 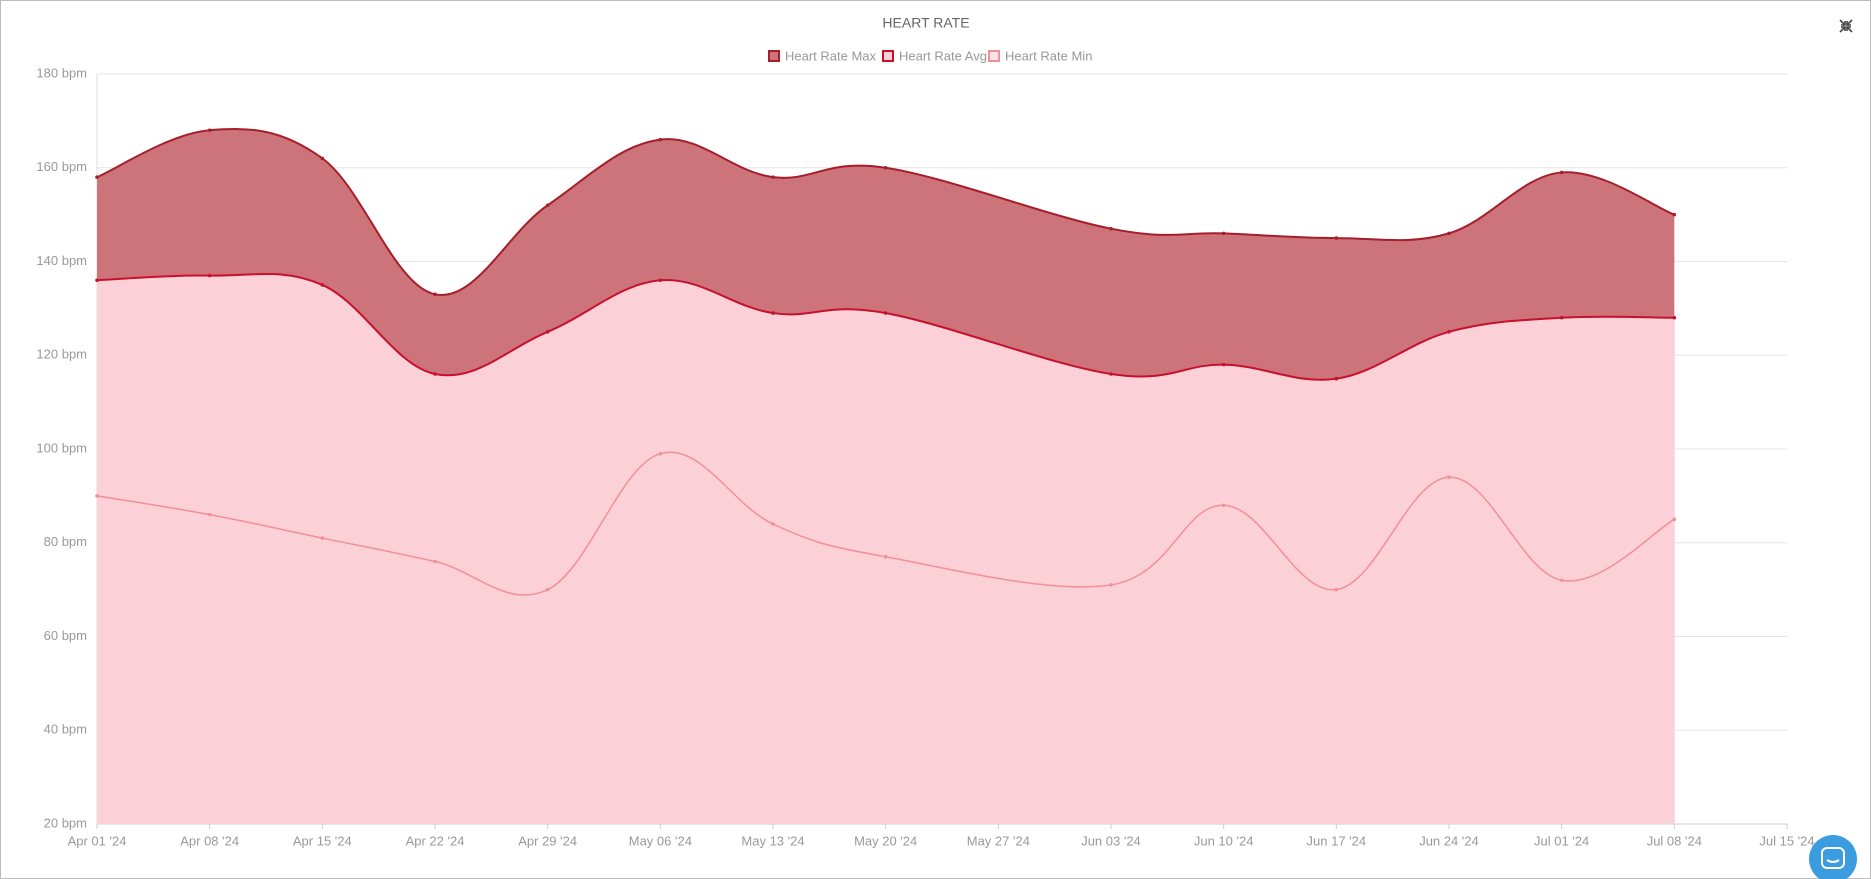 I want to click on x-tick-label: Jun 03 '24, so click(x=1111, y=840).